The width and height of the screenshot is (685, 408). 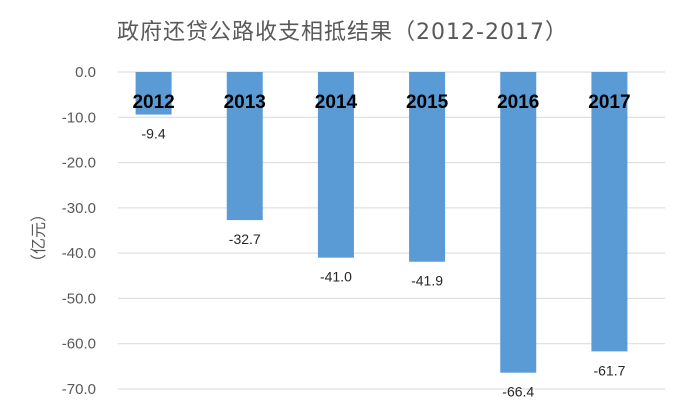 I want to click on category-label: 2012, so click(x=153, y=102).